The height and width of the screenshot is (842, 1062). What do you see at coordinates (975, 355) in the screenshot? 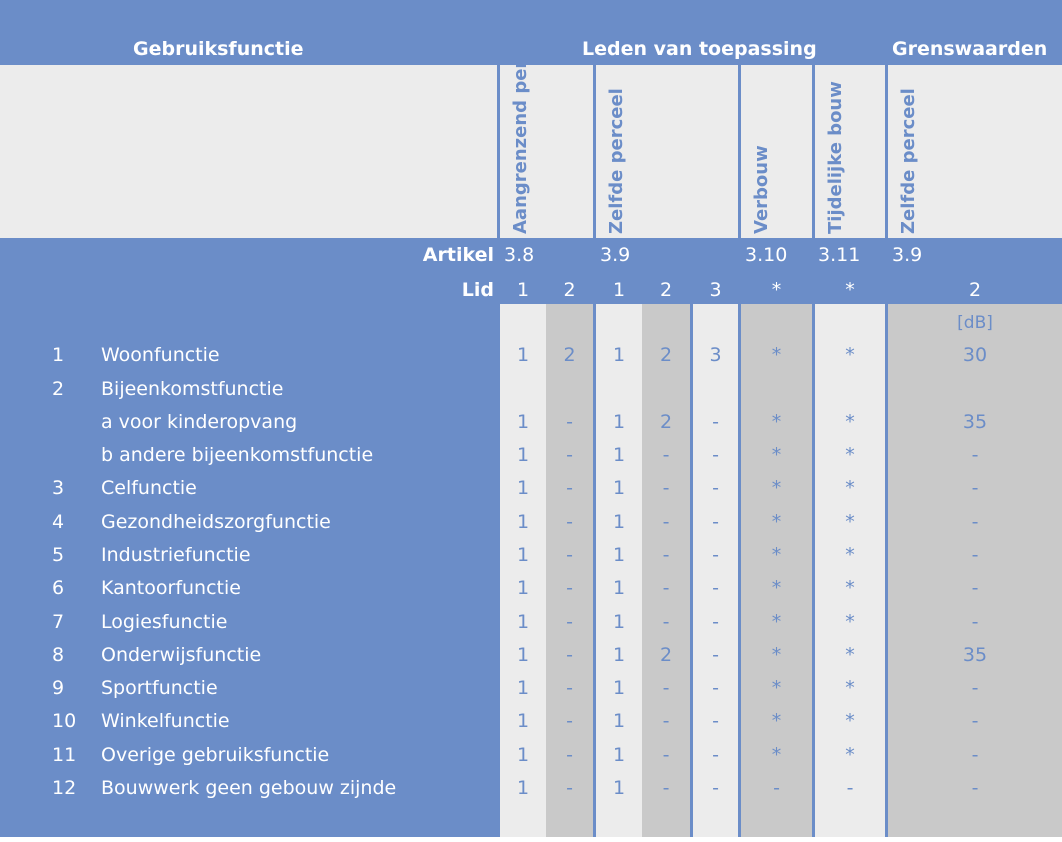
I see `table-cell: 30` at bounding box center [975, 355].